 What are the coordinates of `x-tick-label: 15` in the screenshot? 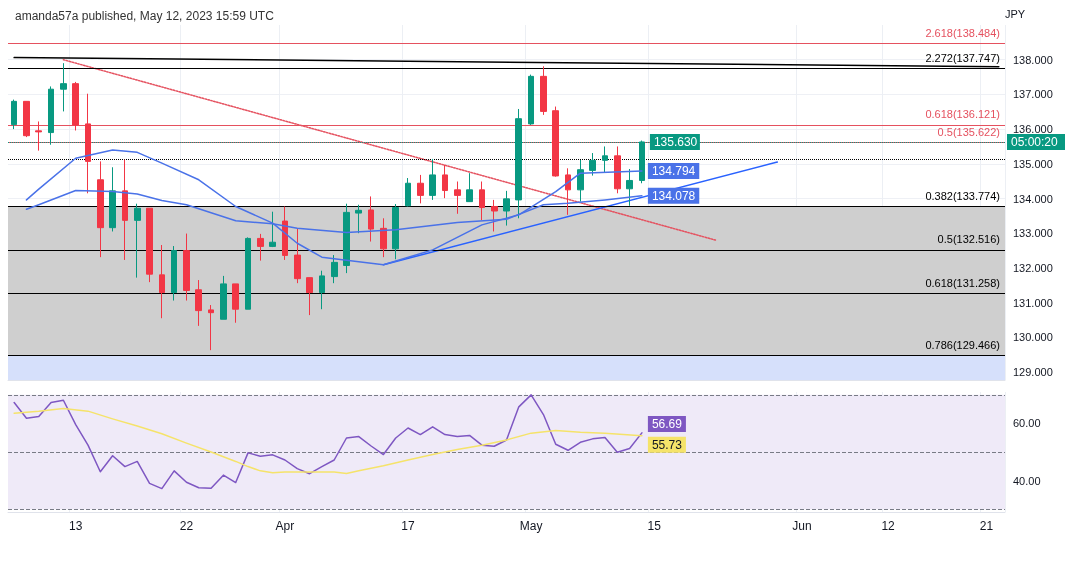 It's located at (654, 526).